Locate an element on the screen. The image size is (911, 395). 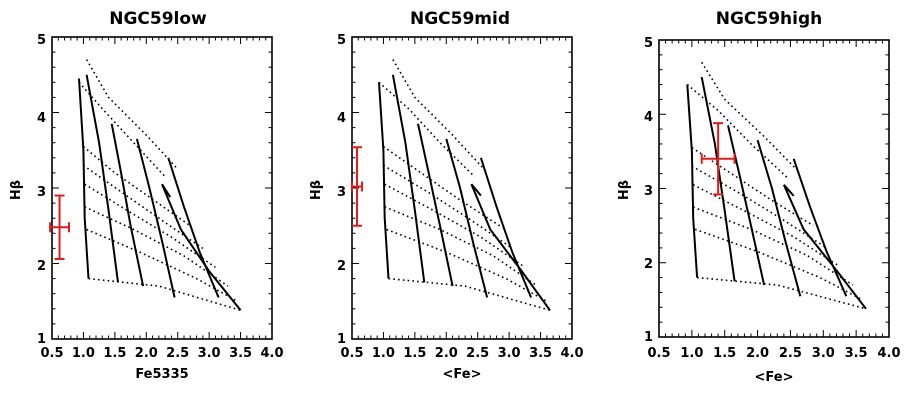
panel-title: NGC59low is located at coordinates (158, 19).